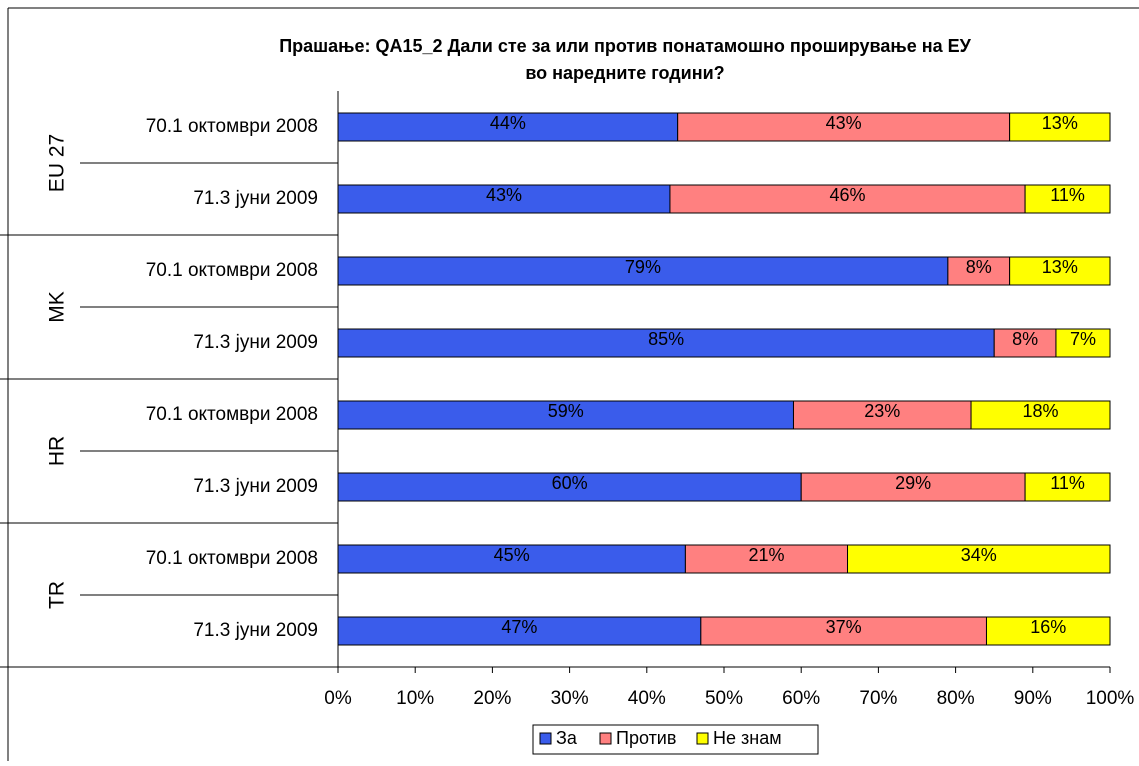  What do you see at coordinates (566, 411) in the screenshot?
I see `value-label: 59%` at bounding box center [566, 411].